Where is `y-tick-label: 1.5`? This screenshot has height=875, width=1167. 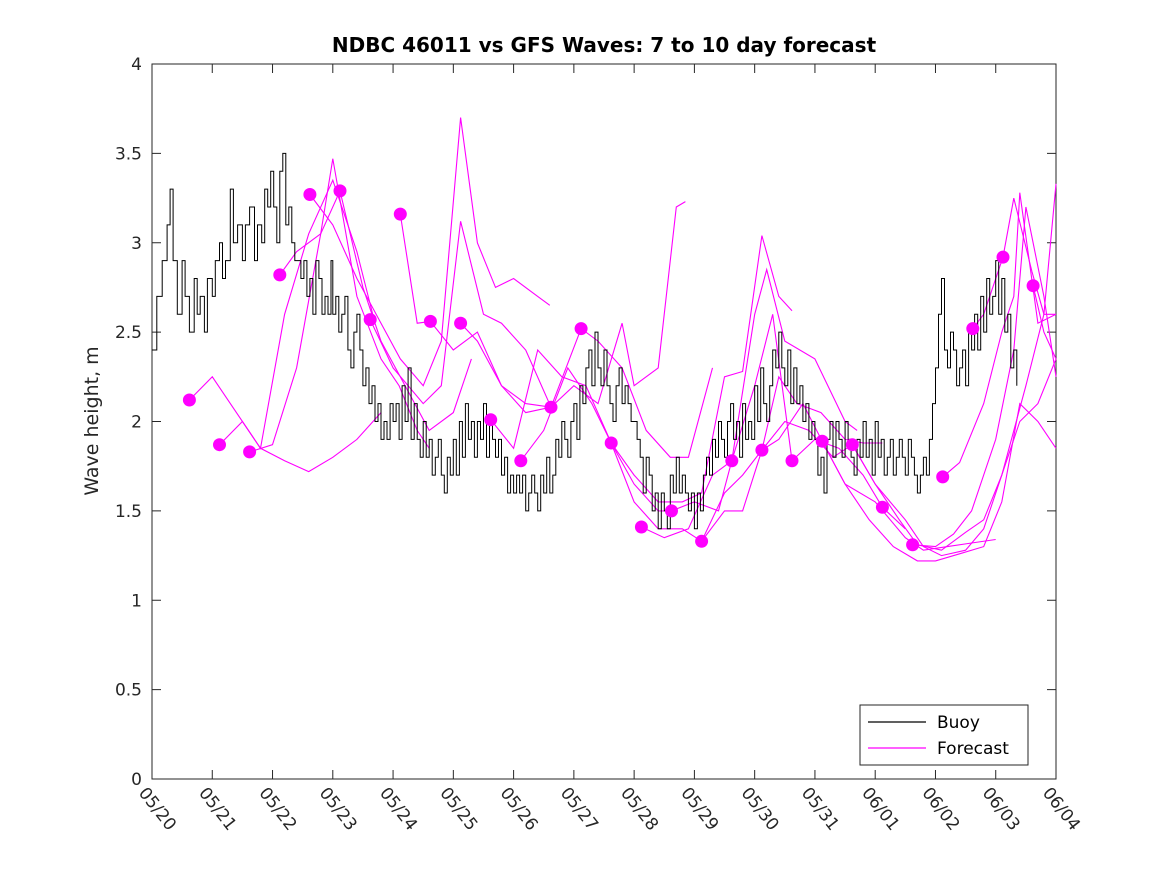 y-tick-label: 1.5 is located at coordinates (128, 512).